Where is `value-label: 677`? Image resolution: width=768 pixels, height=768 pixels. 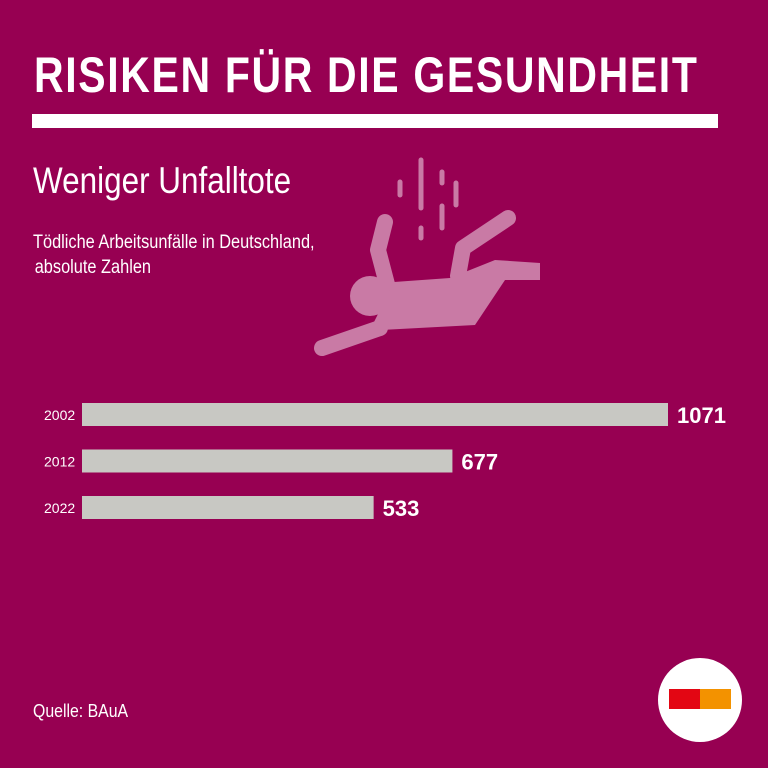 value-label: 677 is located at coordinates (479, 462).